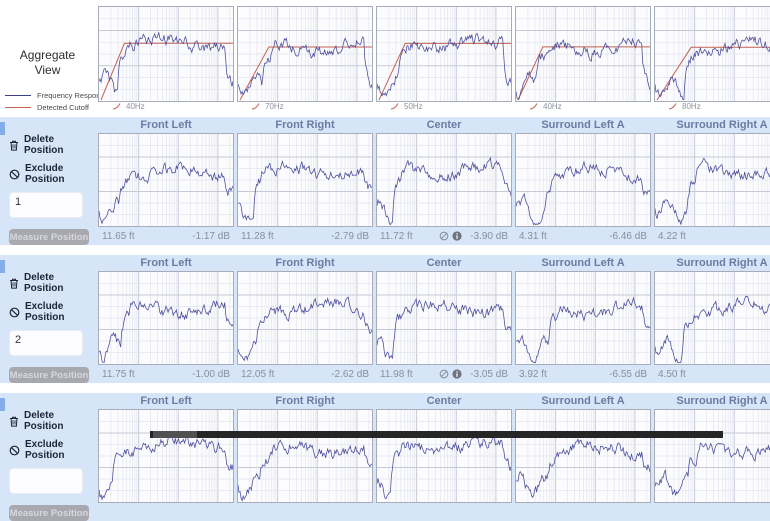  I want to click on measurement-footer: 3.92 ft -6.55 dB, so click(583, 374).